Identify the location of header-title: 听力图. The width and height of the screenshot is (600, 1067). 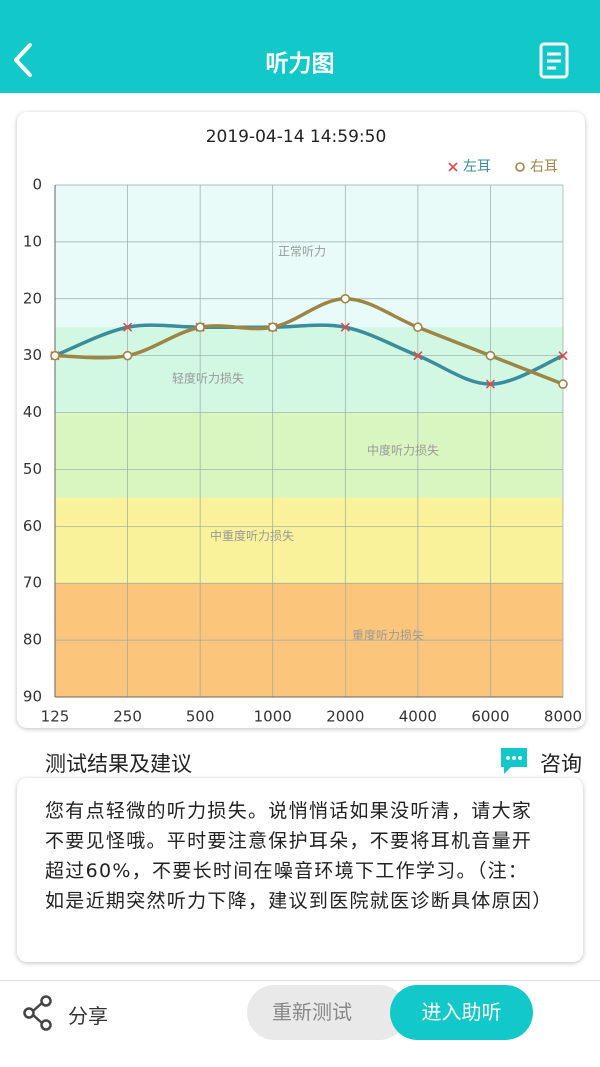
(300, 64).